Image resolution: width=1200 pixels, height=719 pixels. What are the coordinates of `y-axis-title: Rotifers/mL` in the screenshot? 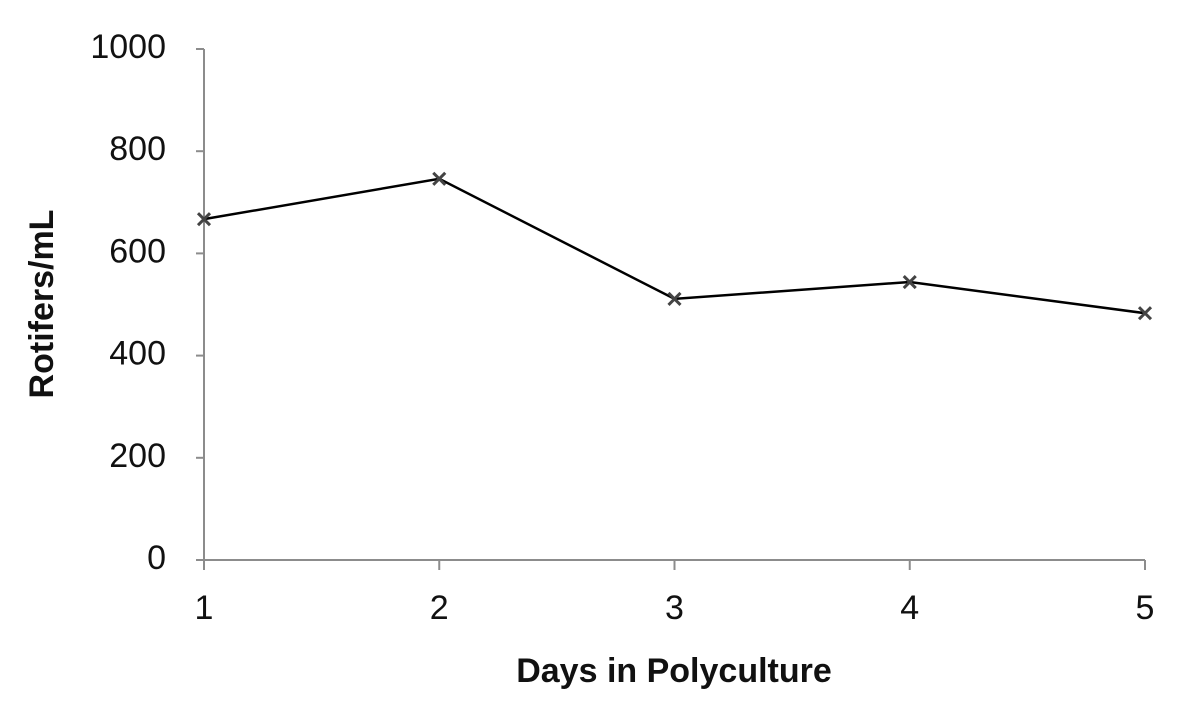 It's located at (42, 304).